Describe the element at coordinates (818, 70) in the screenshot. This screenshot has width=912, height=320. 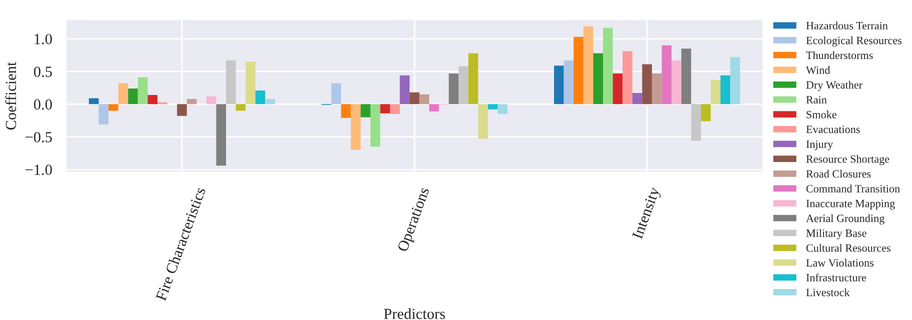
I see `legend-label: Wind` at that location.